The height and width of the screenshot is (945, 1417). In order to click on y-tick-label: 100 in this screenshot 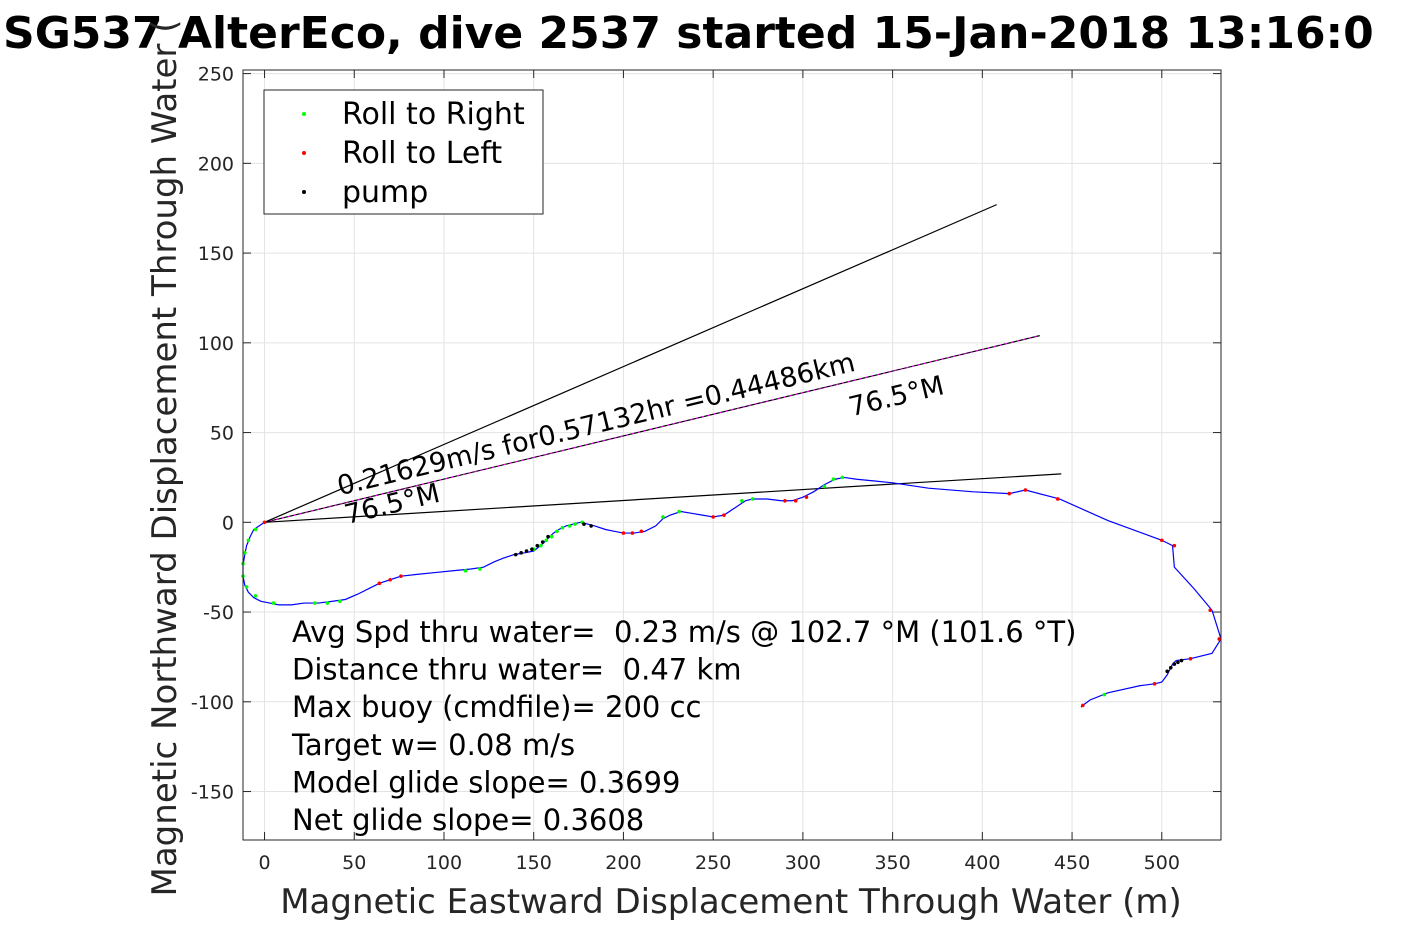, I will do `click(216, 344)`.